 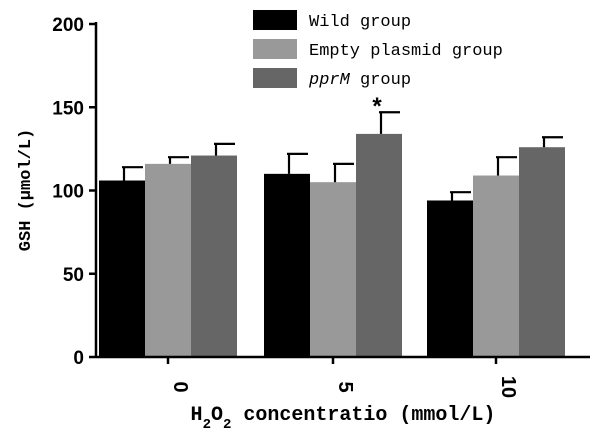 What do you see at coordinates (26, 190) in the screenshot?
I see `y-axis-title: GSH (μmol/L)` at bounding box center [26, 190].